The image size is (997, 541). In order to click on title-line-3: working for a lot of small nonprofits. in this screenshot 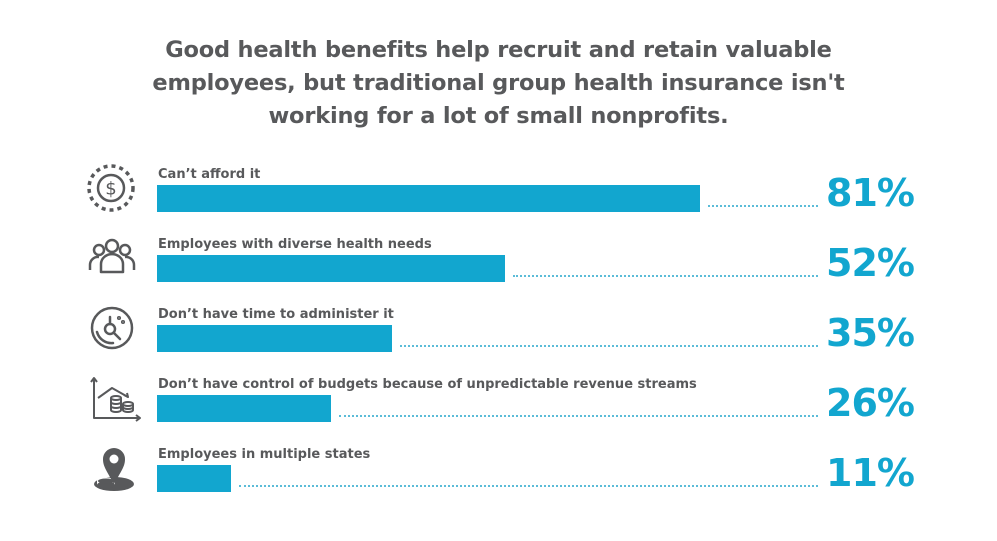, I will do `click(498, 116)`.